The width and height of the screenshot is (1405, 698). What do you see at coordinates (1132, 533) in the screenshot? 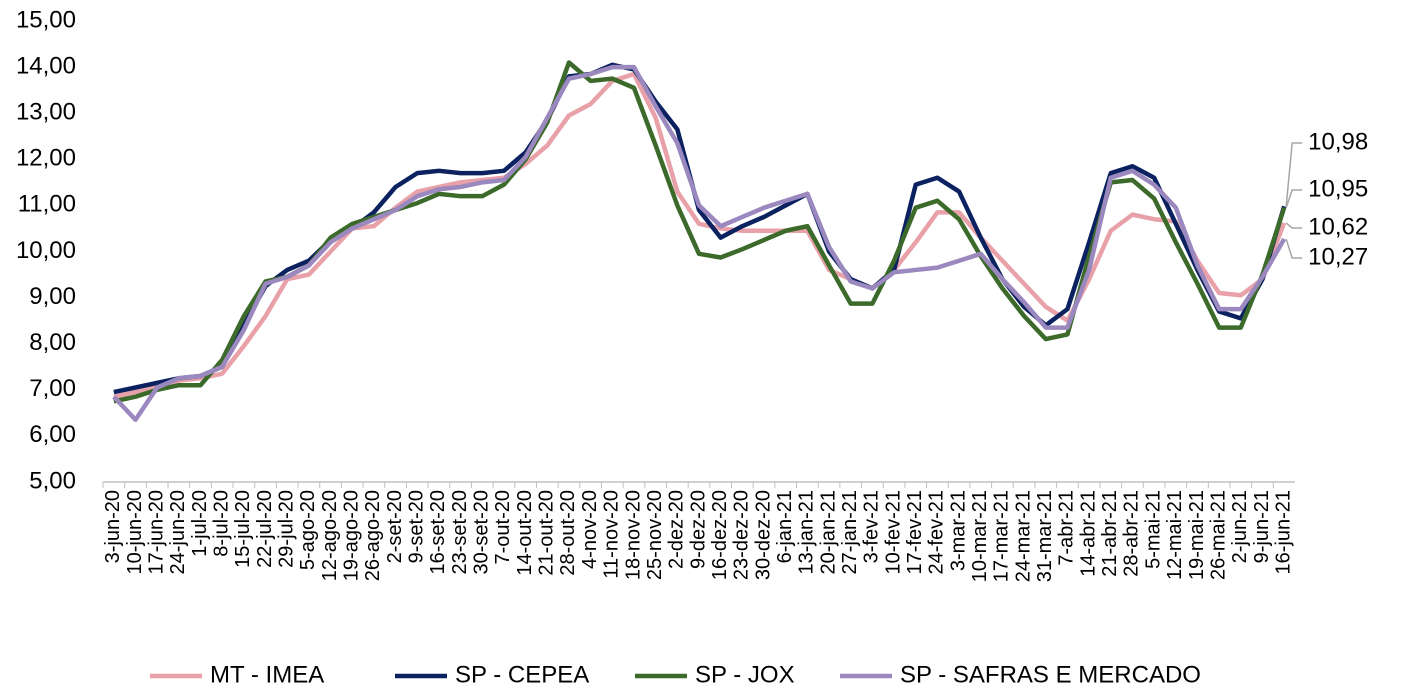
I see `x-tick-label: 28-abr-21` at bounding box center [1132, 533].